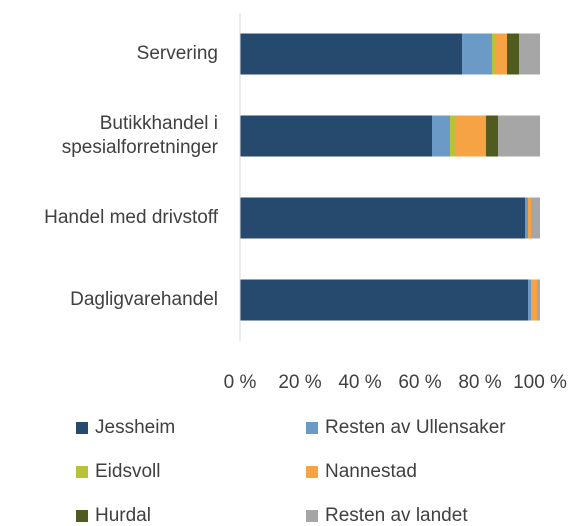 The image size is (571, 526). I want to click on x-tick-label: 60 %, so click(419, 382).